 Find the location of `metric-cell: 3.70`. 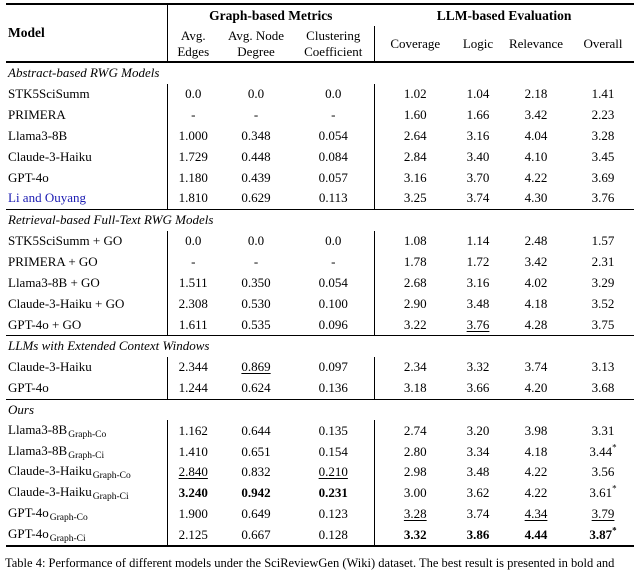

metric-cell: 3.70 is located at coordinates (478, 177).